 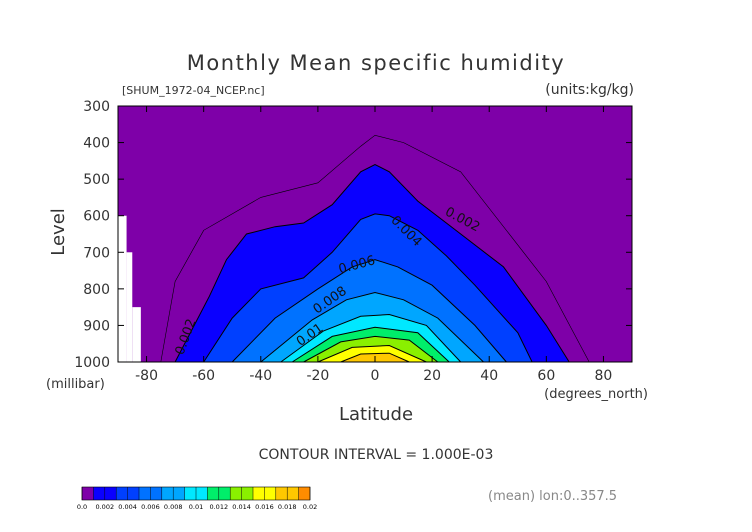 I want to click on x-axis-label: Latitude, so click(x=376, y=414).